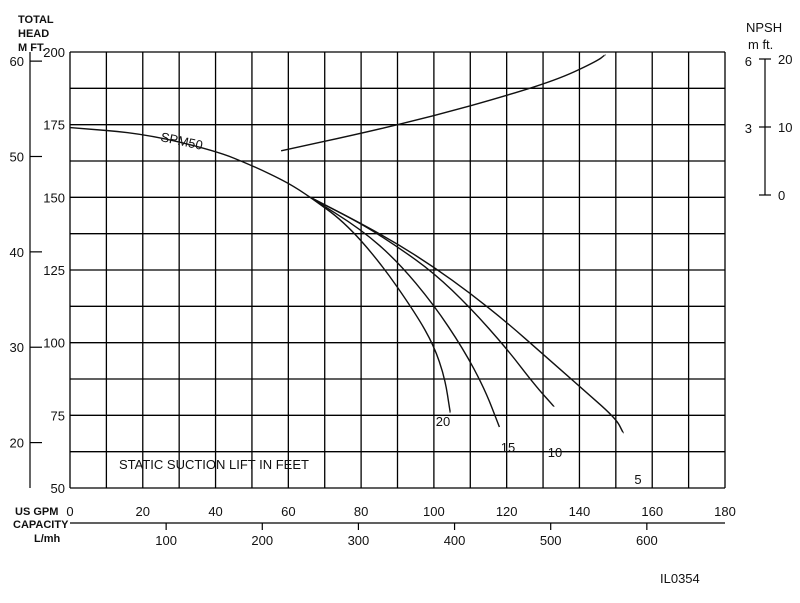 The width and height of the screenshot is (800, 603). Describe the element at coordinates (507, 511) in the screenshot. I see `x-gpm-tick-label: 120` at that location.